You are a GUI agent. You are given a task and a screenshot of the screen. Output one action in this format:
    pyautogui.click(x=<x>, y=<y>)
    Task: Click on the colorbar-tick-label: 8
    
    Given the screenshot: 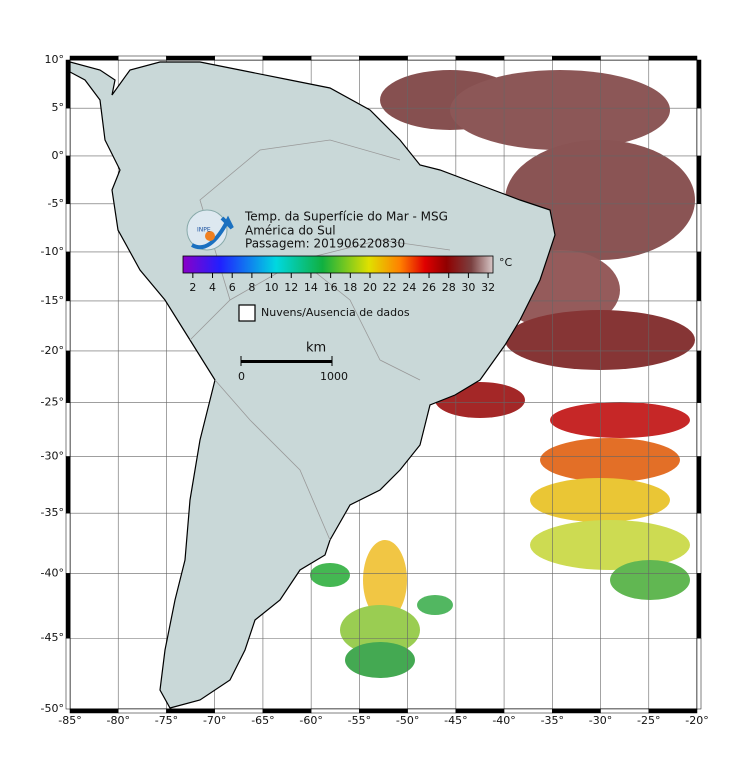 What is the action you would take?
    pyautogui.click(x=251, y=287)
    